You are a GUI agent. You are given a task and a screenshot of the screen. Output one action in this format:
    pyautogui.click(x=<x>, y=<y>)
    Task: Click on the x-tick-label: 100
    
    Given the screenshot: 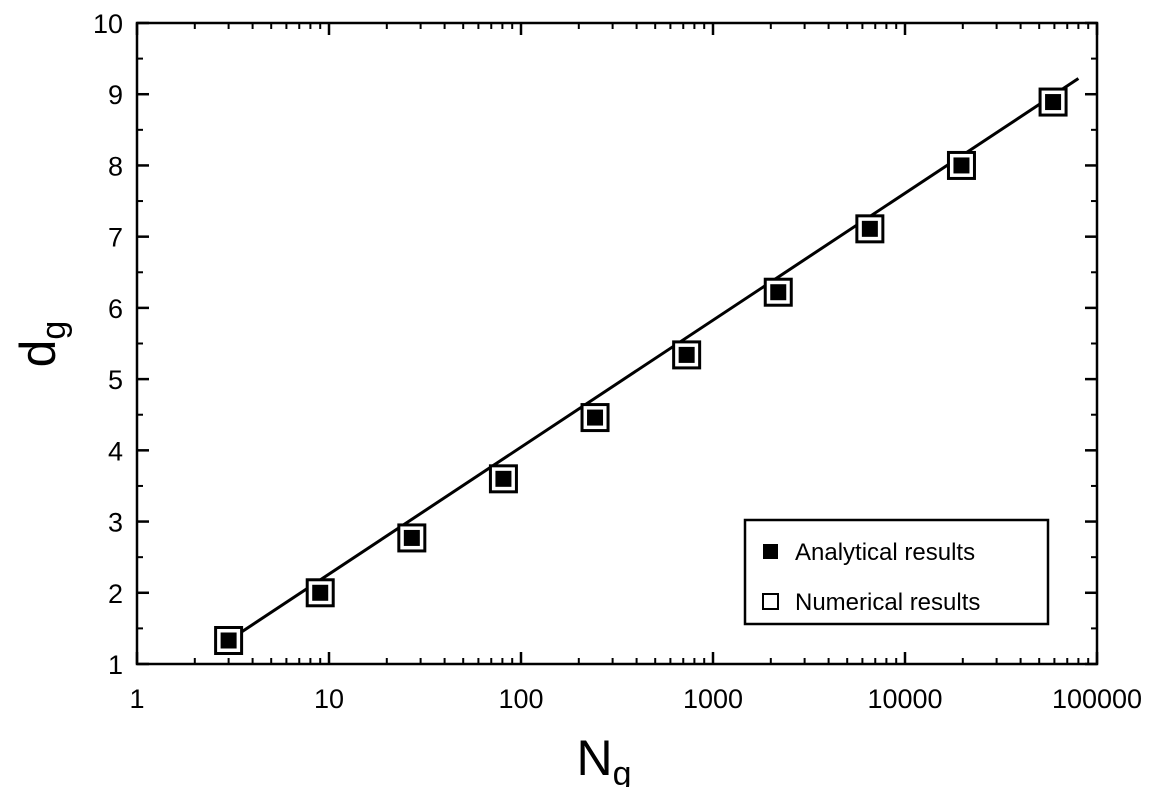 What is the action you would take?
    pyautogui.click(x=520, y=699)
    